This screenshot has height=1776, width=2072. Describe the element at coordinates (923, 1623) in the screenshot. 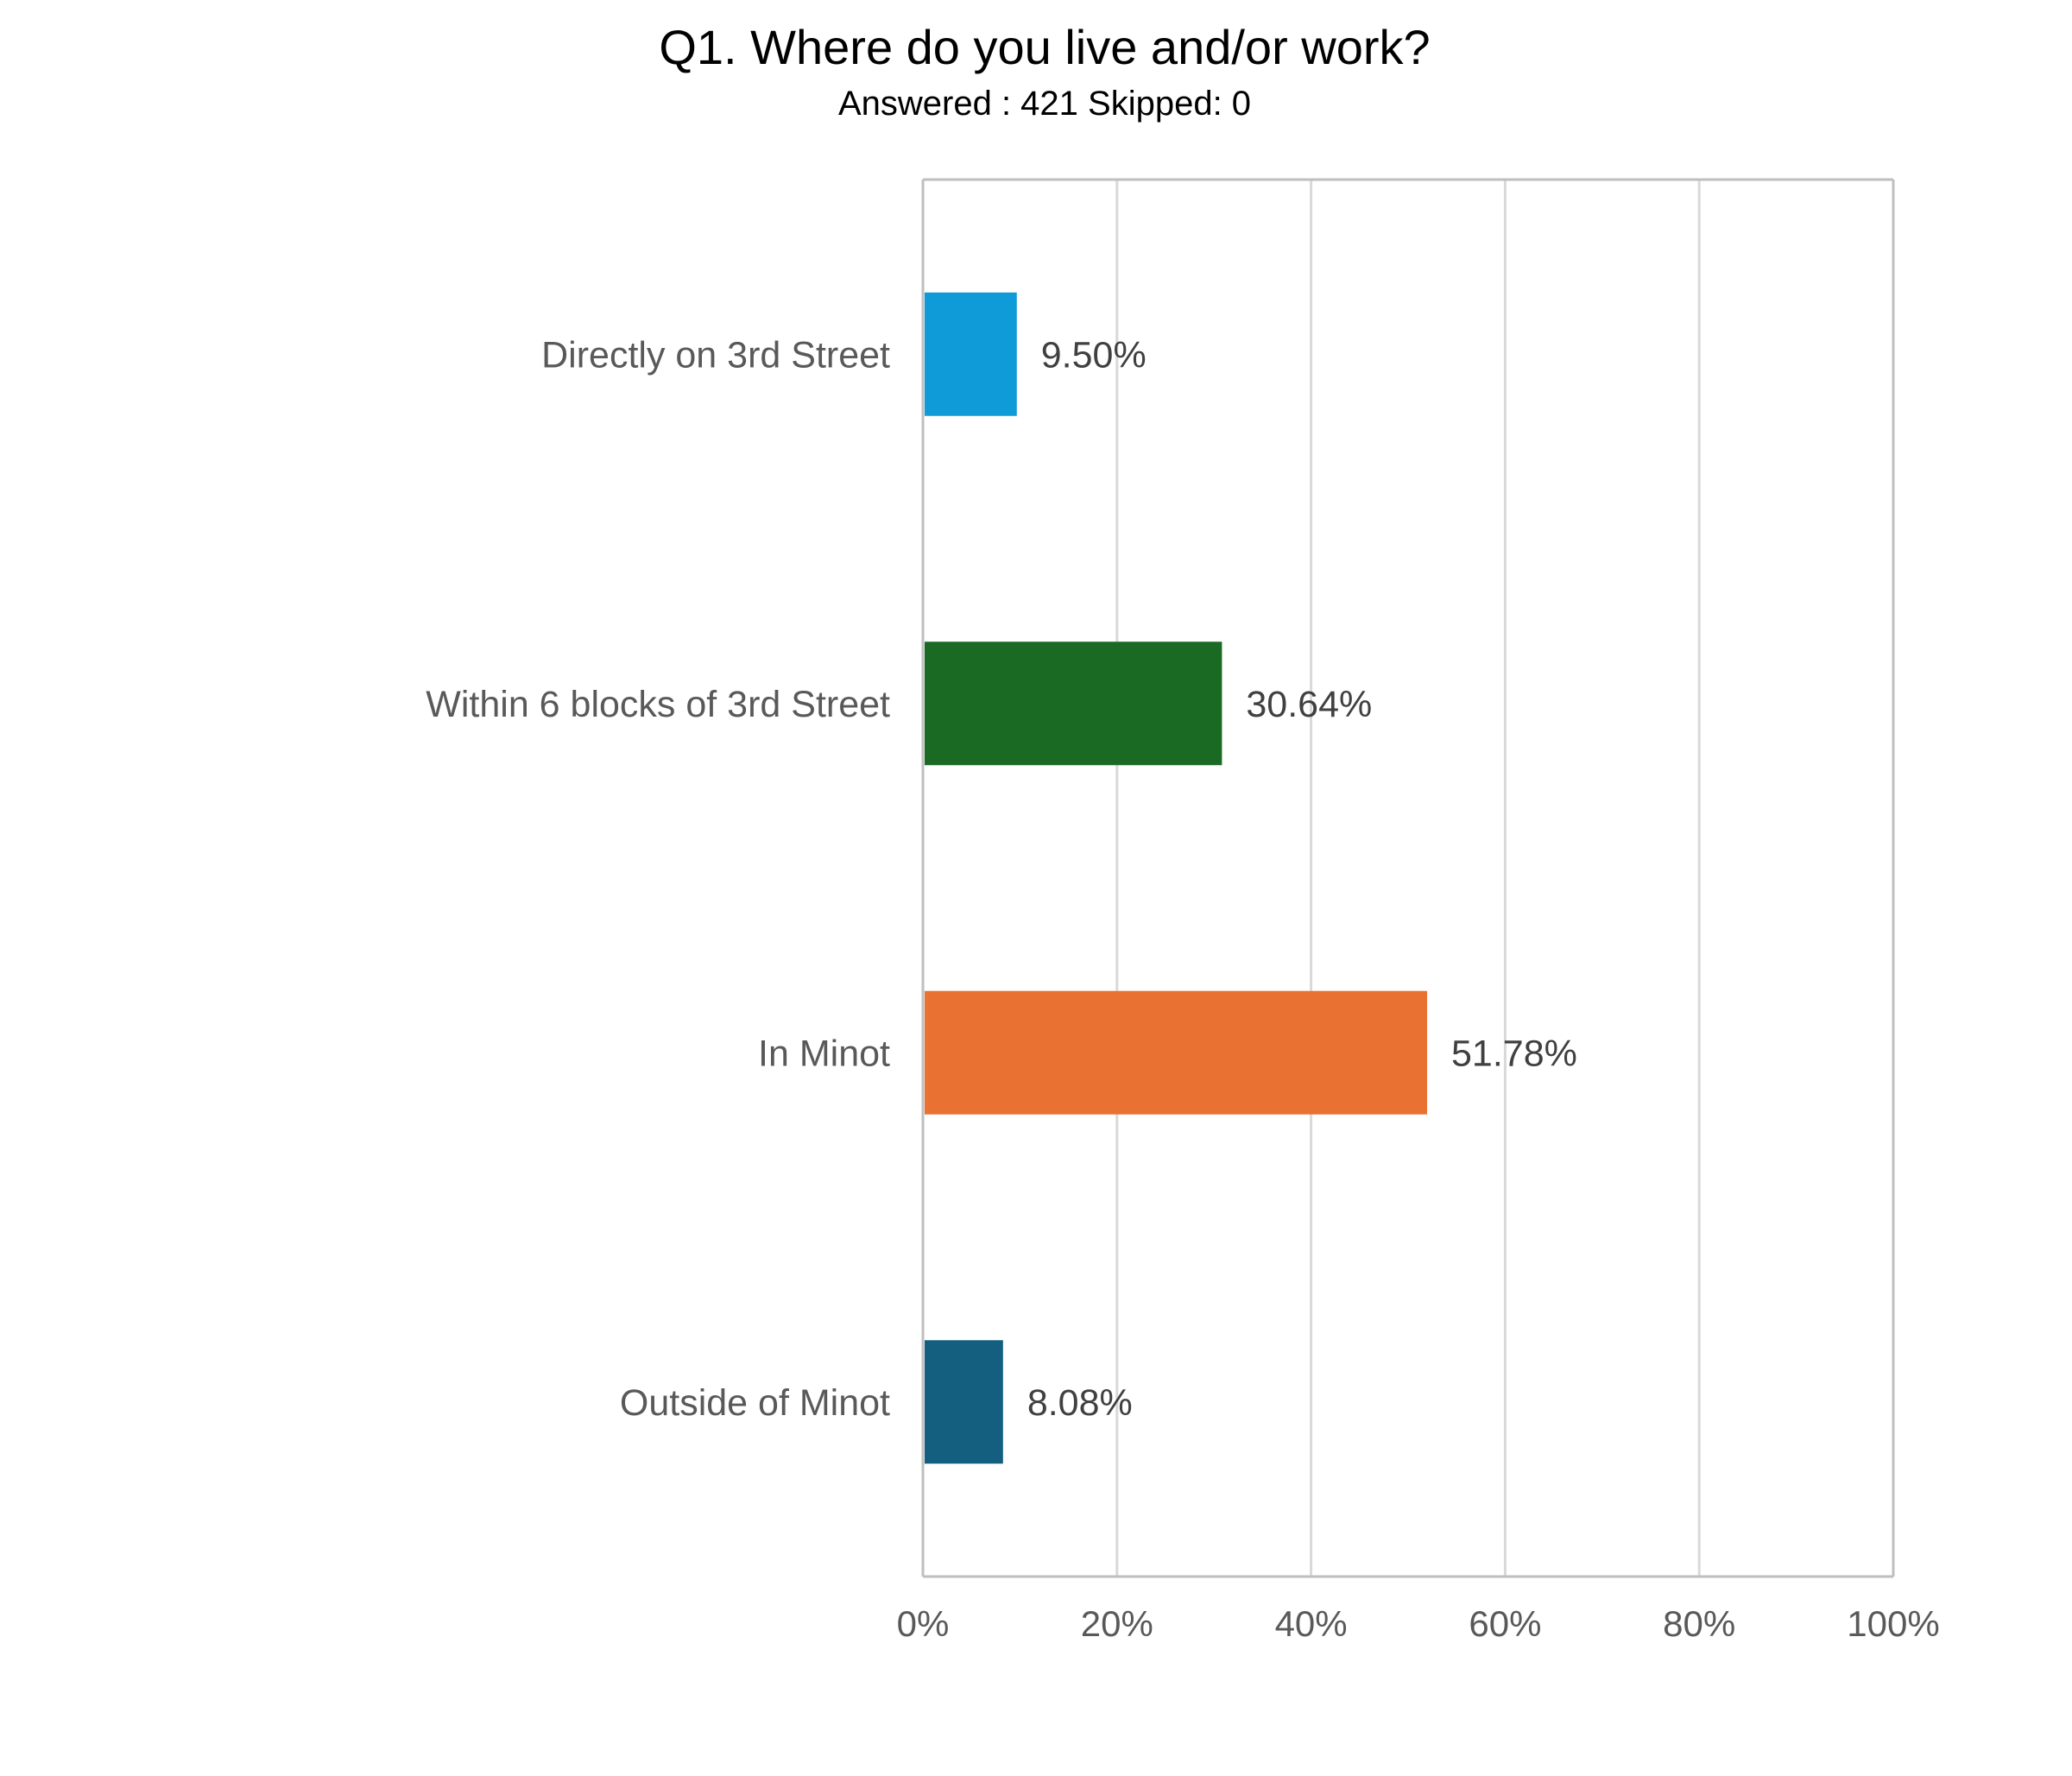

I see `x-tick-label: 0%` at that location.